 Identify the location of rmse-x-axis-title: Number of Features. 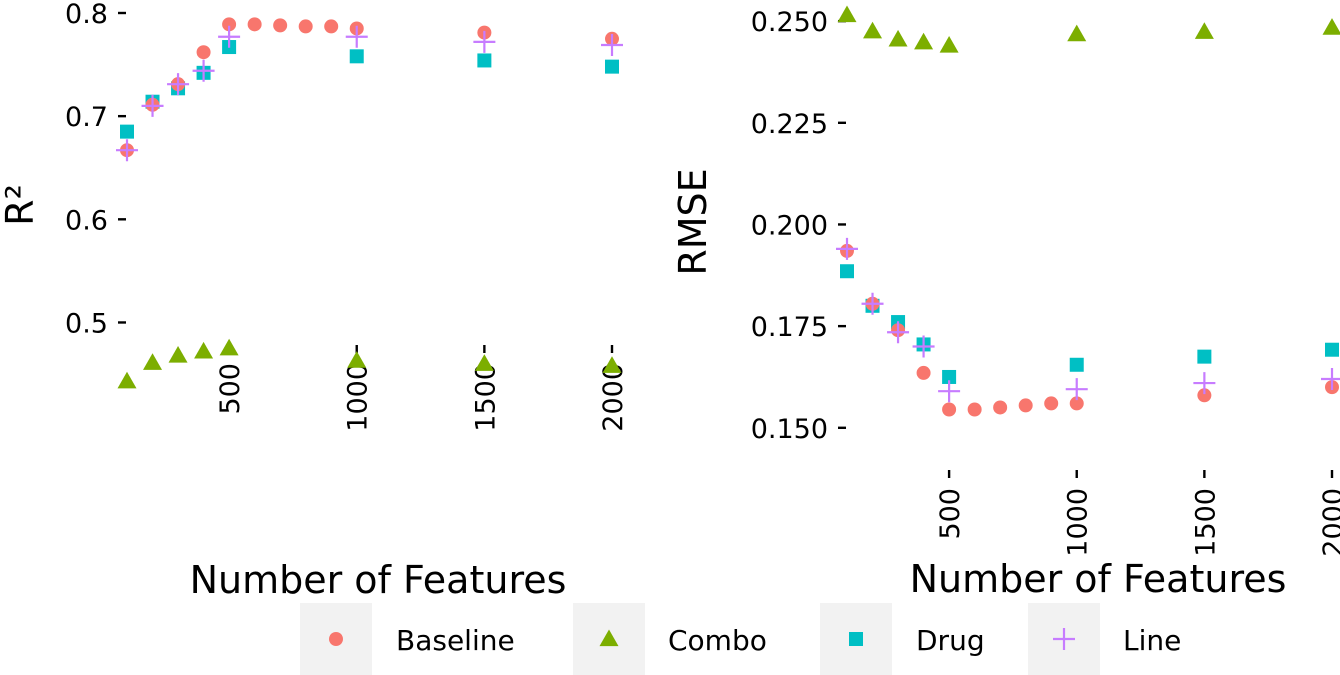
(1098, 579).